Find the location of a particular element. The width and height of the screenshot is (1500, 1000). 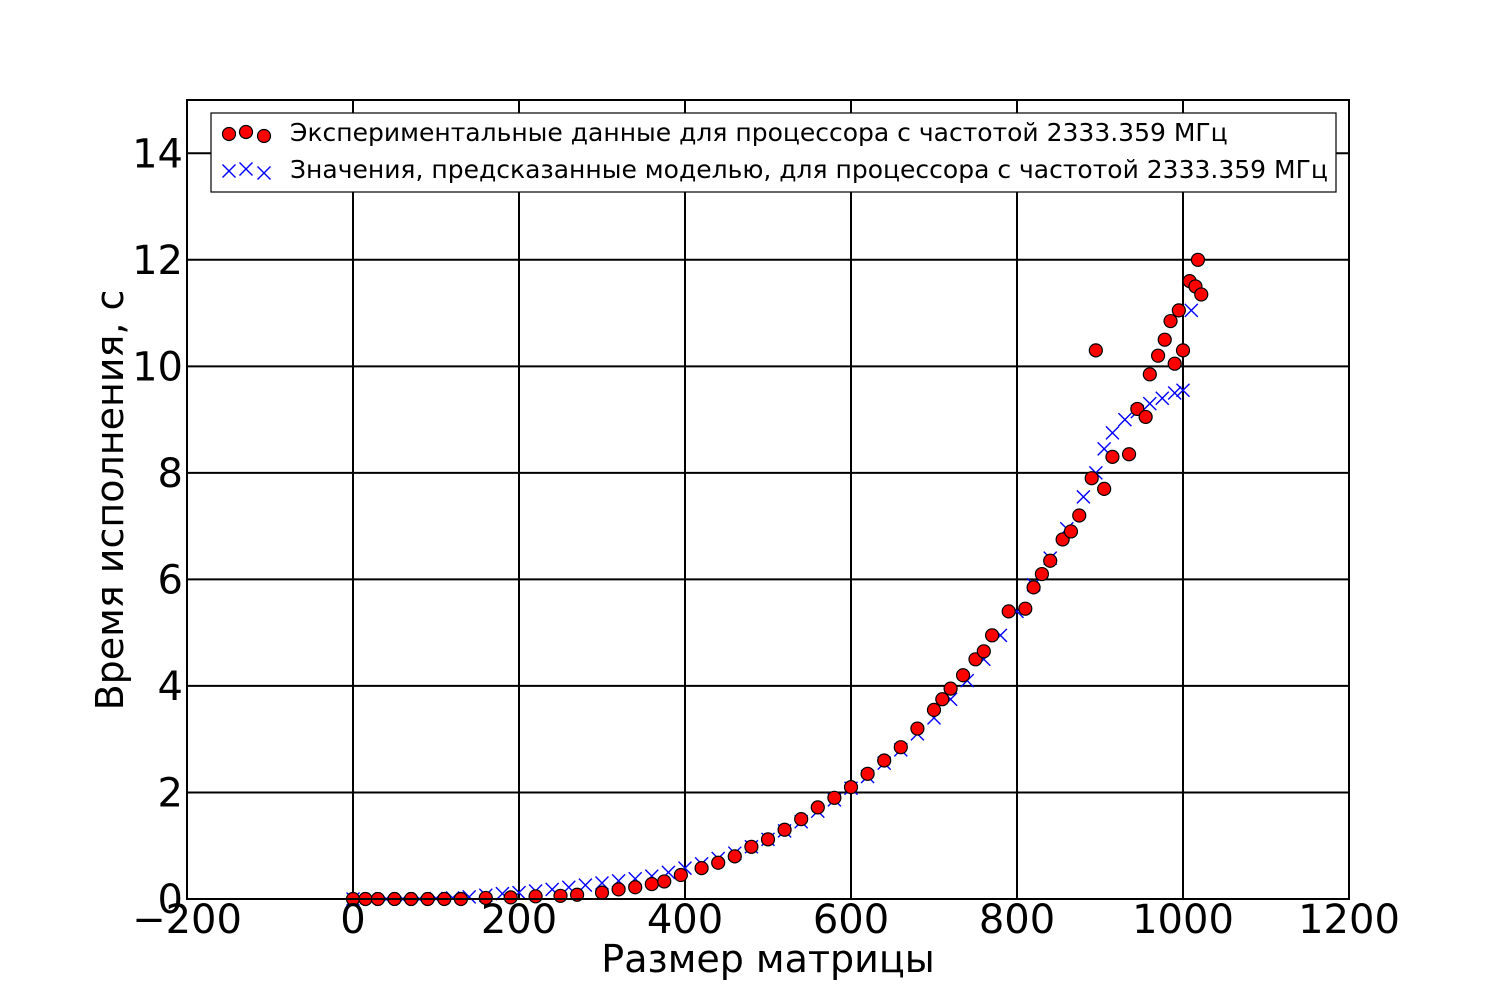

y-tick-label: 2 is located at coordinates (170, 793).